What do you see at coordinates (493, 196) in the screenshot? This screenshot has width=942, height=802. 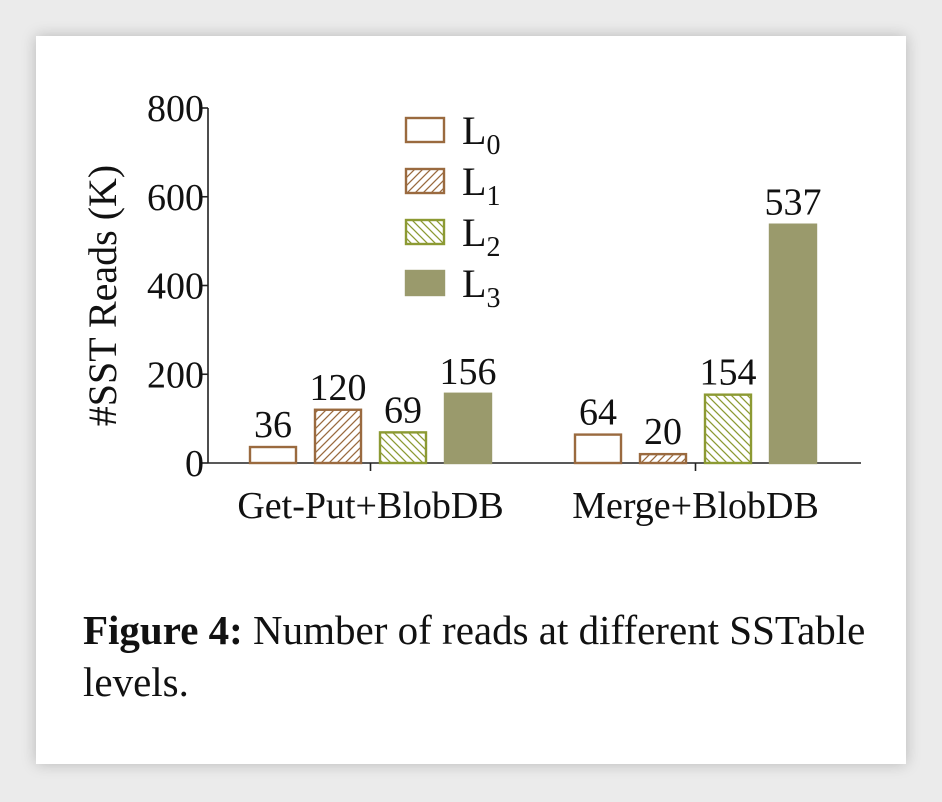 I see `legend-label-subscript: 1` at bounding box center [493, 196].